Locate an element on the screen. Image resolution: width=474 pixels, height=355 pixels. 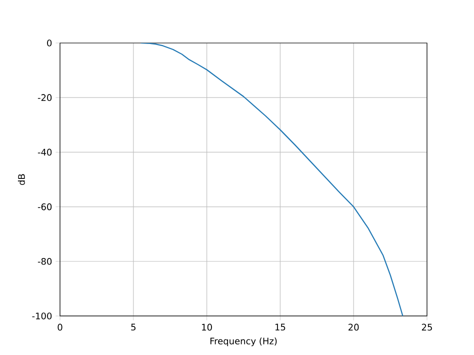
x-tick-label: 5 is located at coordinates (133, 327).